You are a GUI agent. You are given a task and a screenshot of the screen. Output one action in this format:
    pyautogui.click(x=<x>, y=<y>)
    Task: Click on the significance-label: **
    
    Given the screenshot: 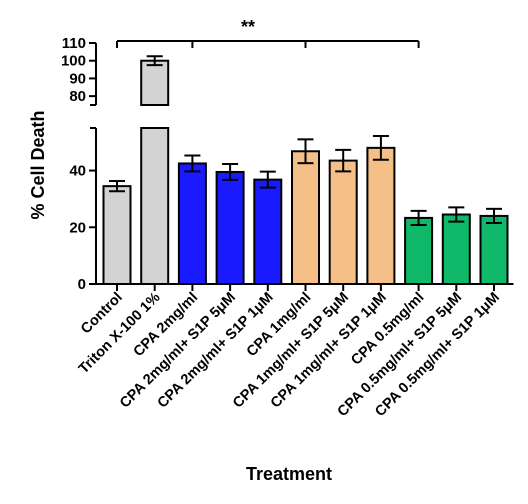 What is the action you would take?
    pyautogui.click(x=248, y=27)
    